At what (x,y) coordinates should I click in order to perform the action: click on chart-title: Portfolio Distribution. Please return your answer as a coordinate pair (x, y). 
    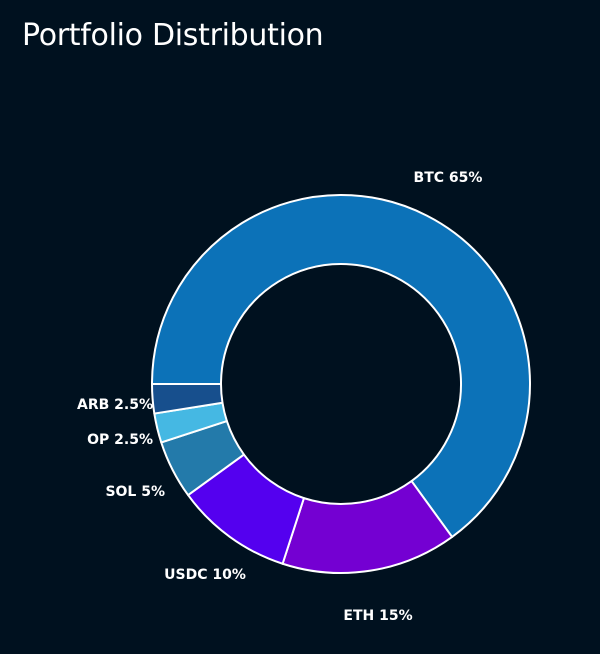
    Looking at the image, I should click on (173, 35).